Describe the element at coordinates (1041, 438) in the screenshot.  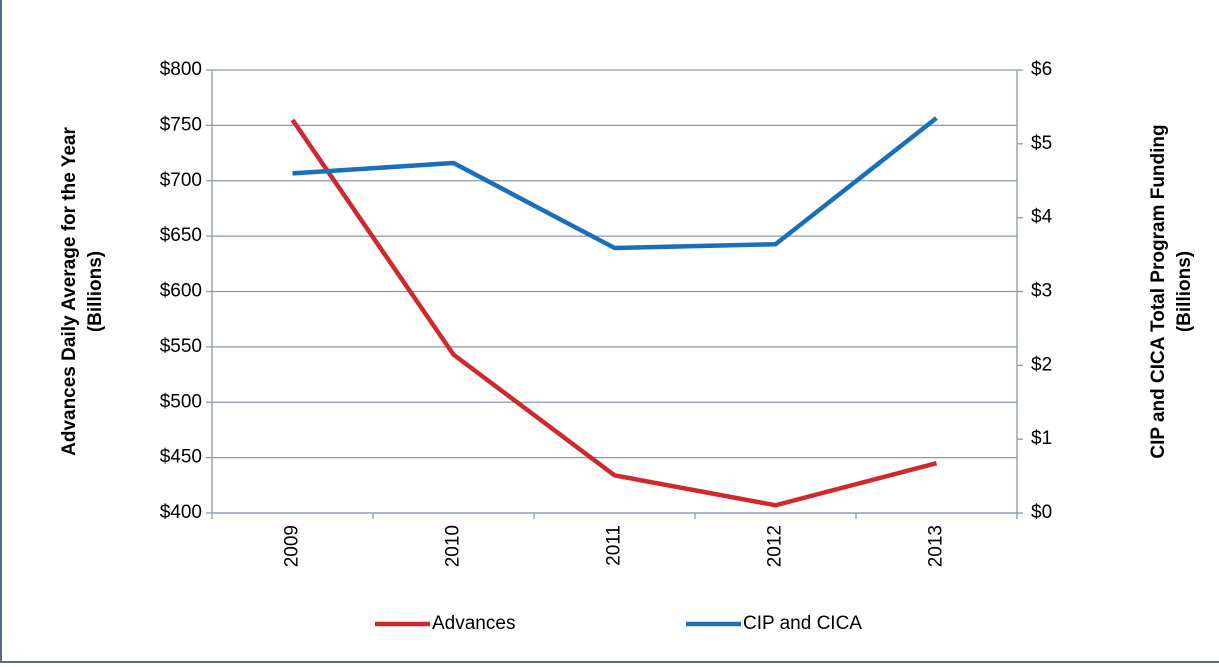
I see `y2-tick-label: $1` at that location.